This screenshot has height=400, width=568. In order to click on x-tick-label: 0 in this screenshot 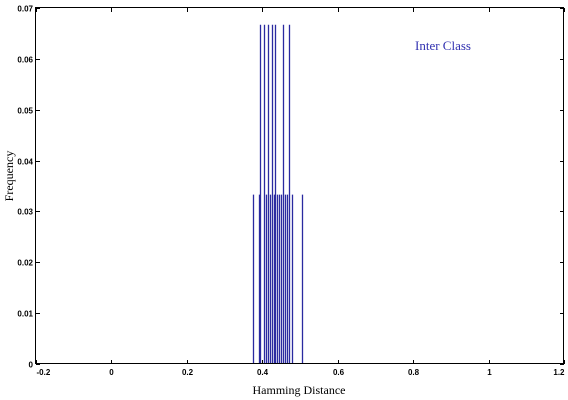, I will do `click(111, 372)`.